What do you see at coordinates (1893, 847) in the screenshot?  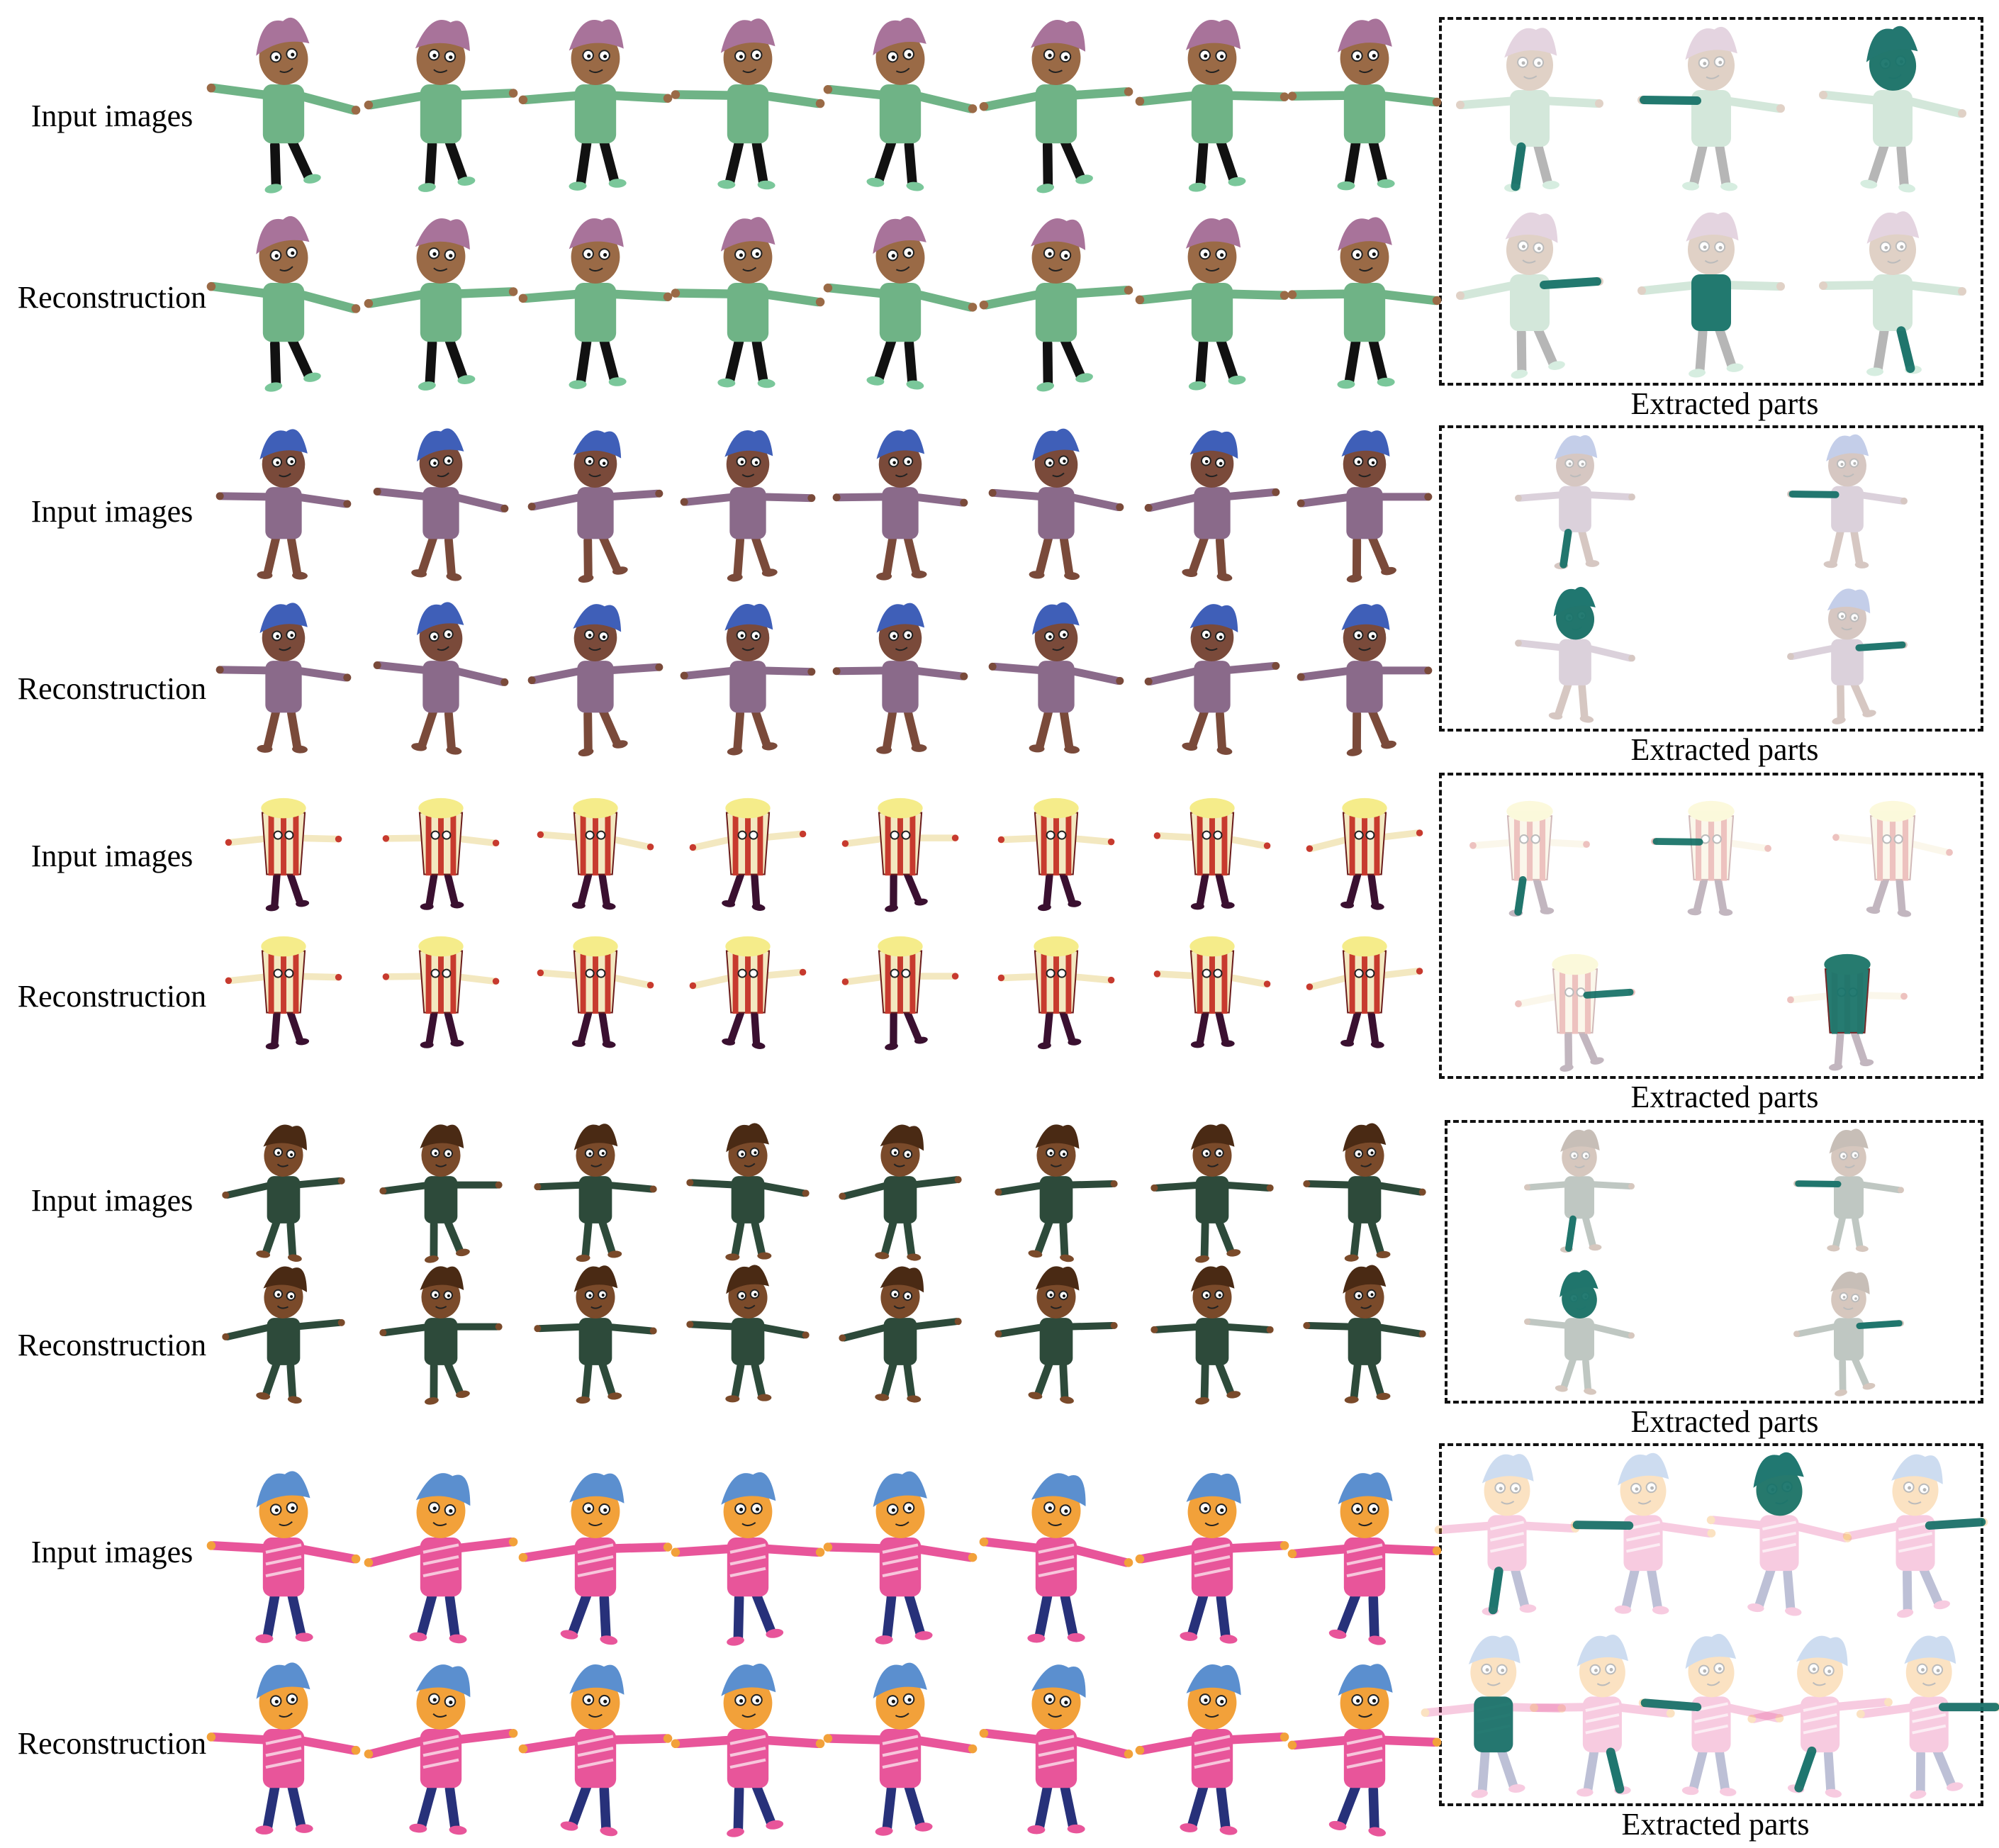 I see `popcorn-box` at bounding box center [1893, 847].